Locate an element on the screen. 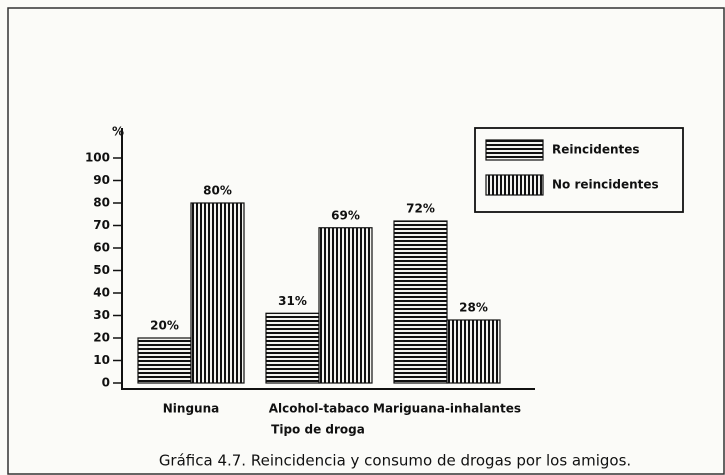 The width and height of the screenshot is (725, 475). y-tick-label: 80 is located at coordinates (101, 203).